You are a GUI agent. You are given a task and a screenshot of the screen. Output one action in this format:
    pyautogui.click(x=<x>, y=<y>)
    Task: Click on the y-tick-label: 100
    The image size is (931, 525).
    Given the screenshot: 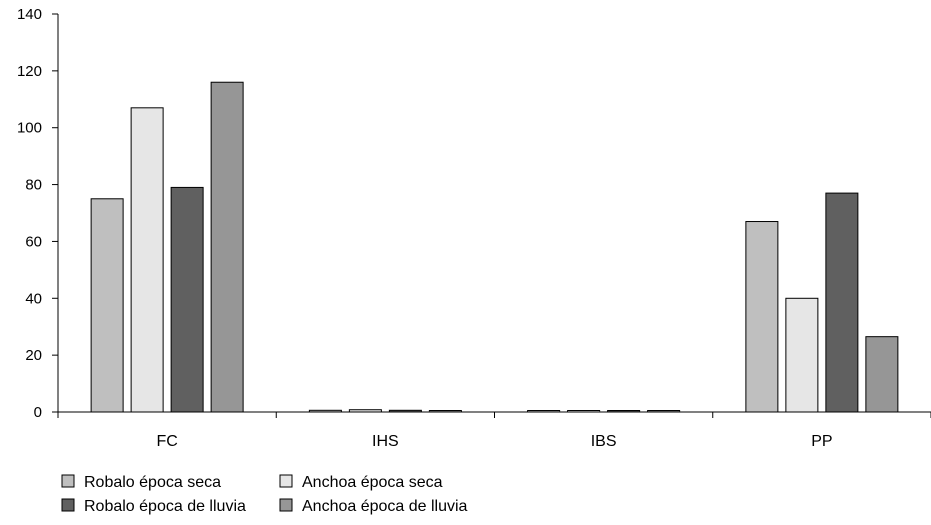 What is the action you would take?
    pyautogui.click(x=29, y=128)
    